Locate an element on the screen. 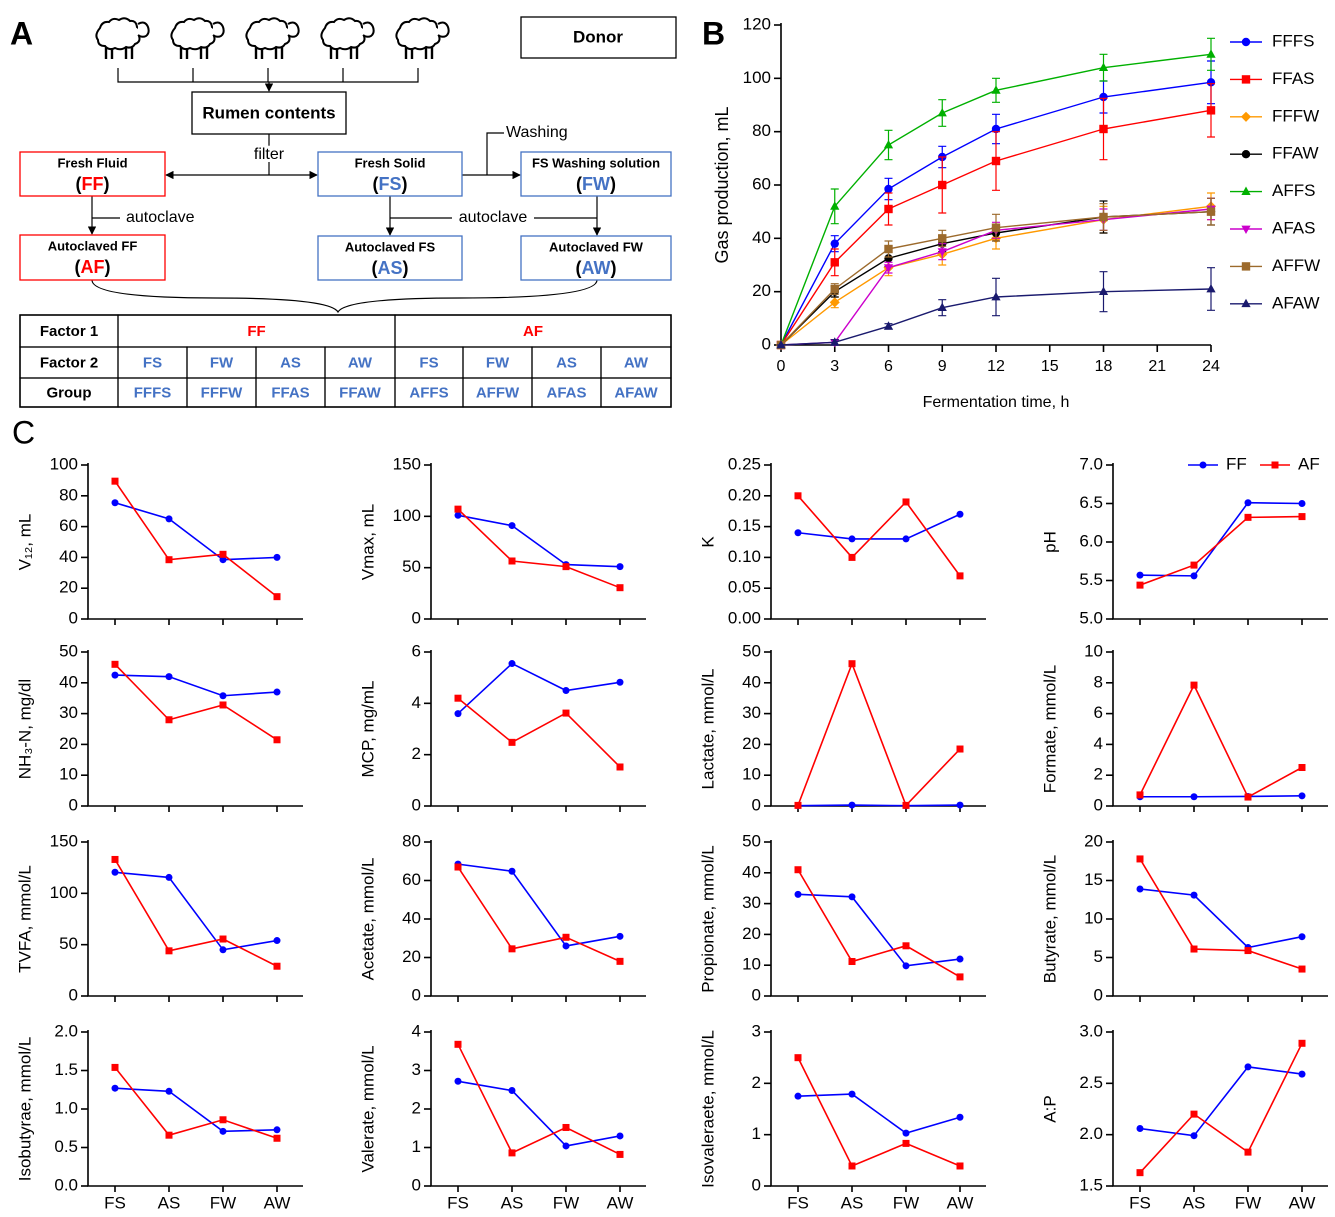 The width and height of the screenshot is (1335, 1217). y-tick-label: 0.5 is located at coordinates (66, 1146).